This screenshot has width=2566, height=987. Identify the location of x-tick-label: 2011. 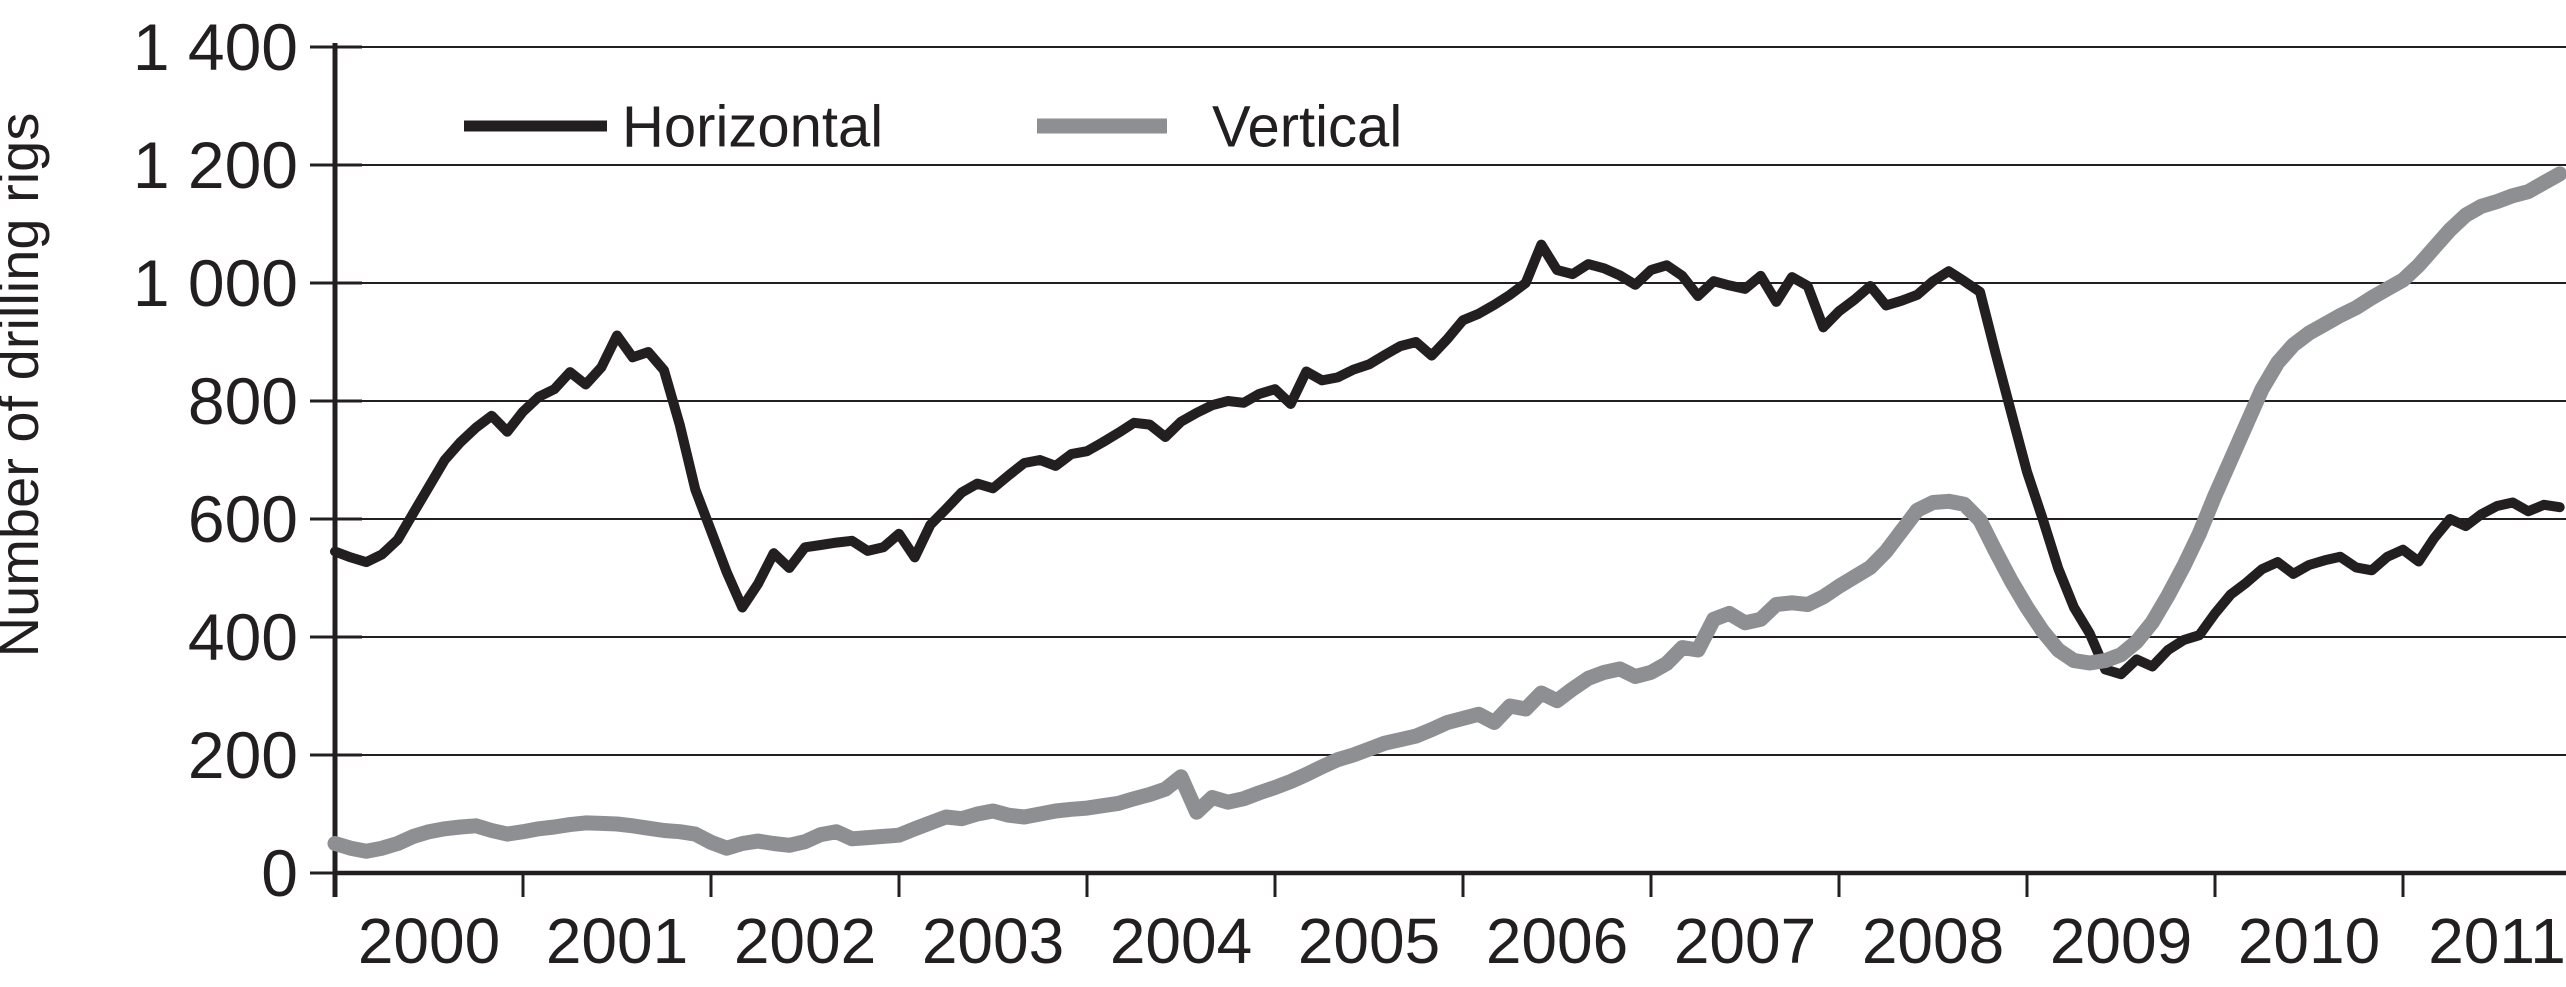
(2497, 941).